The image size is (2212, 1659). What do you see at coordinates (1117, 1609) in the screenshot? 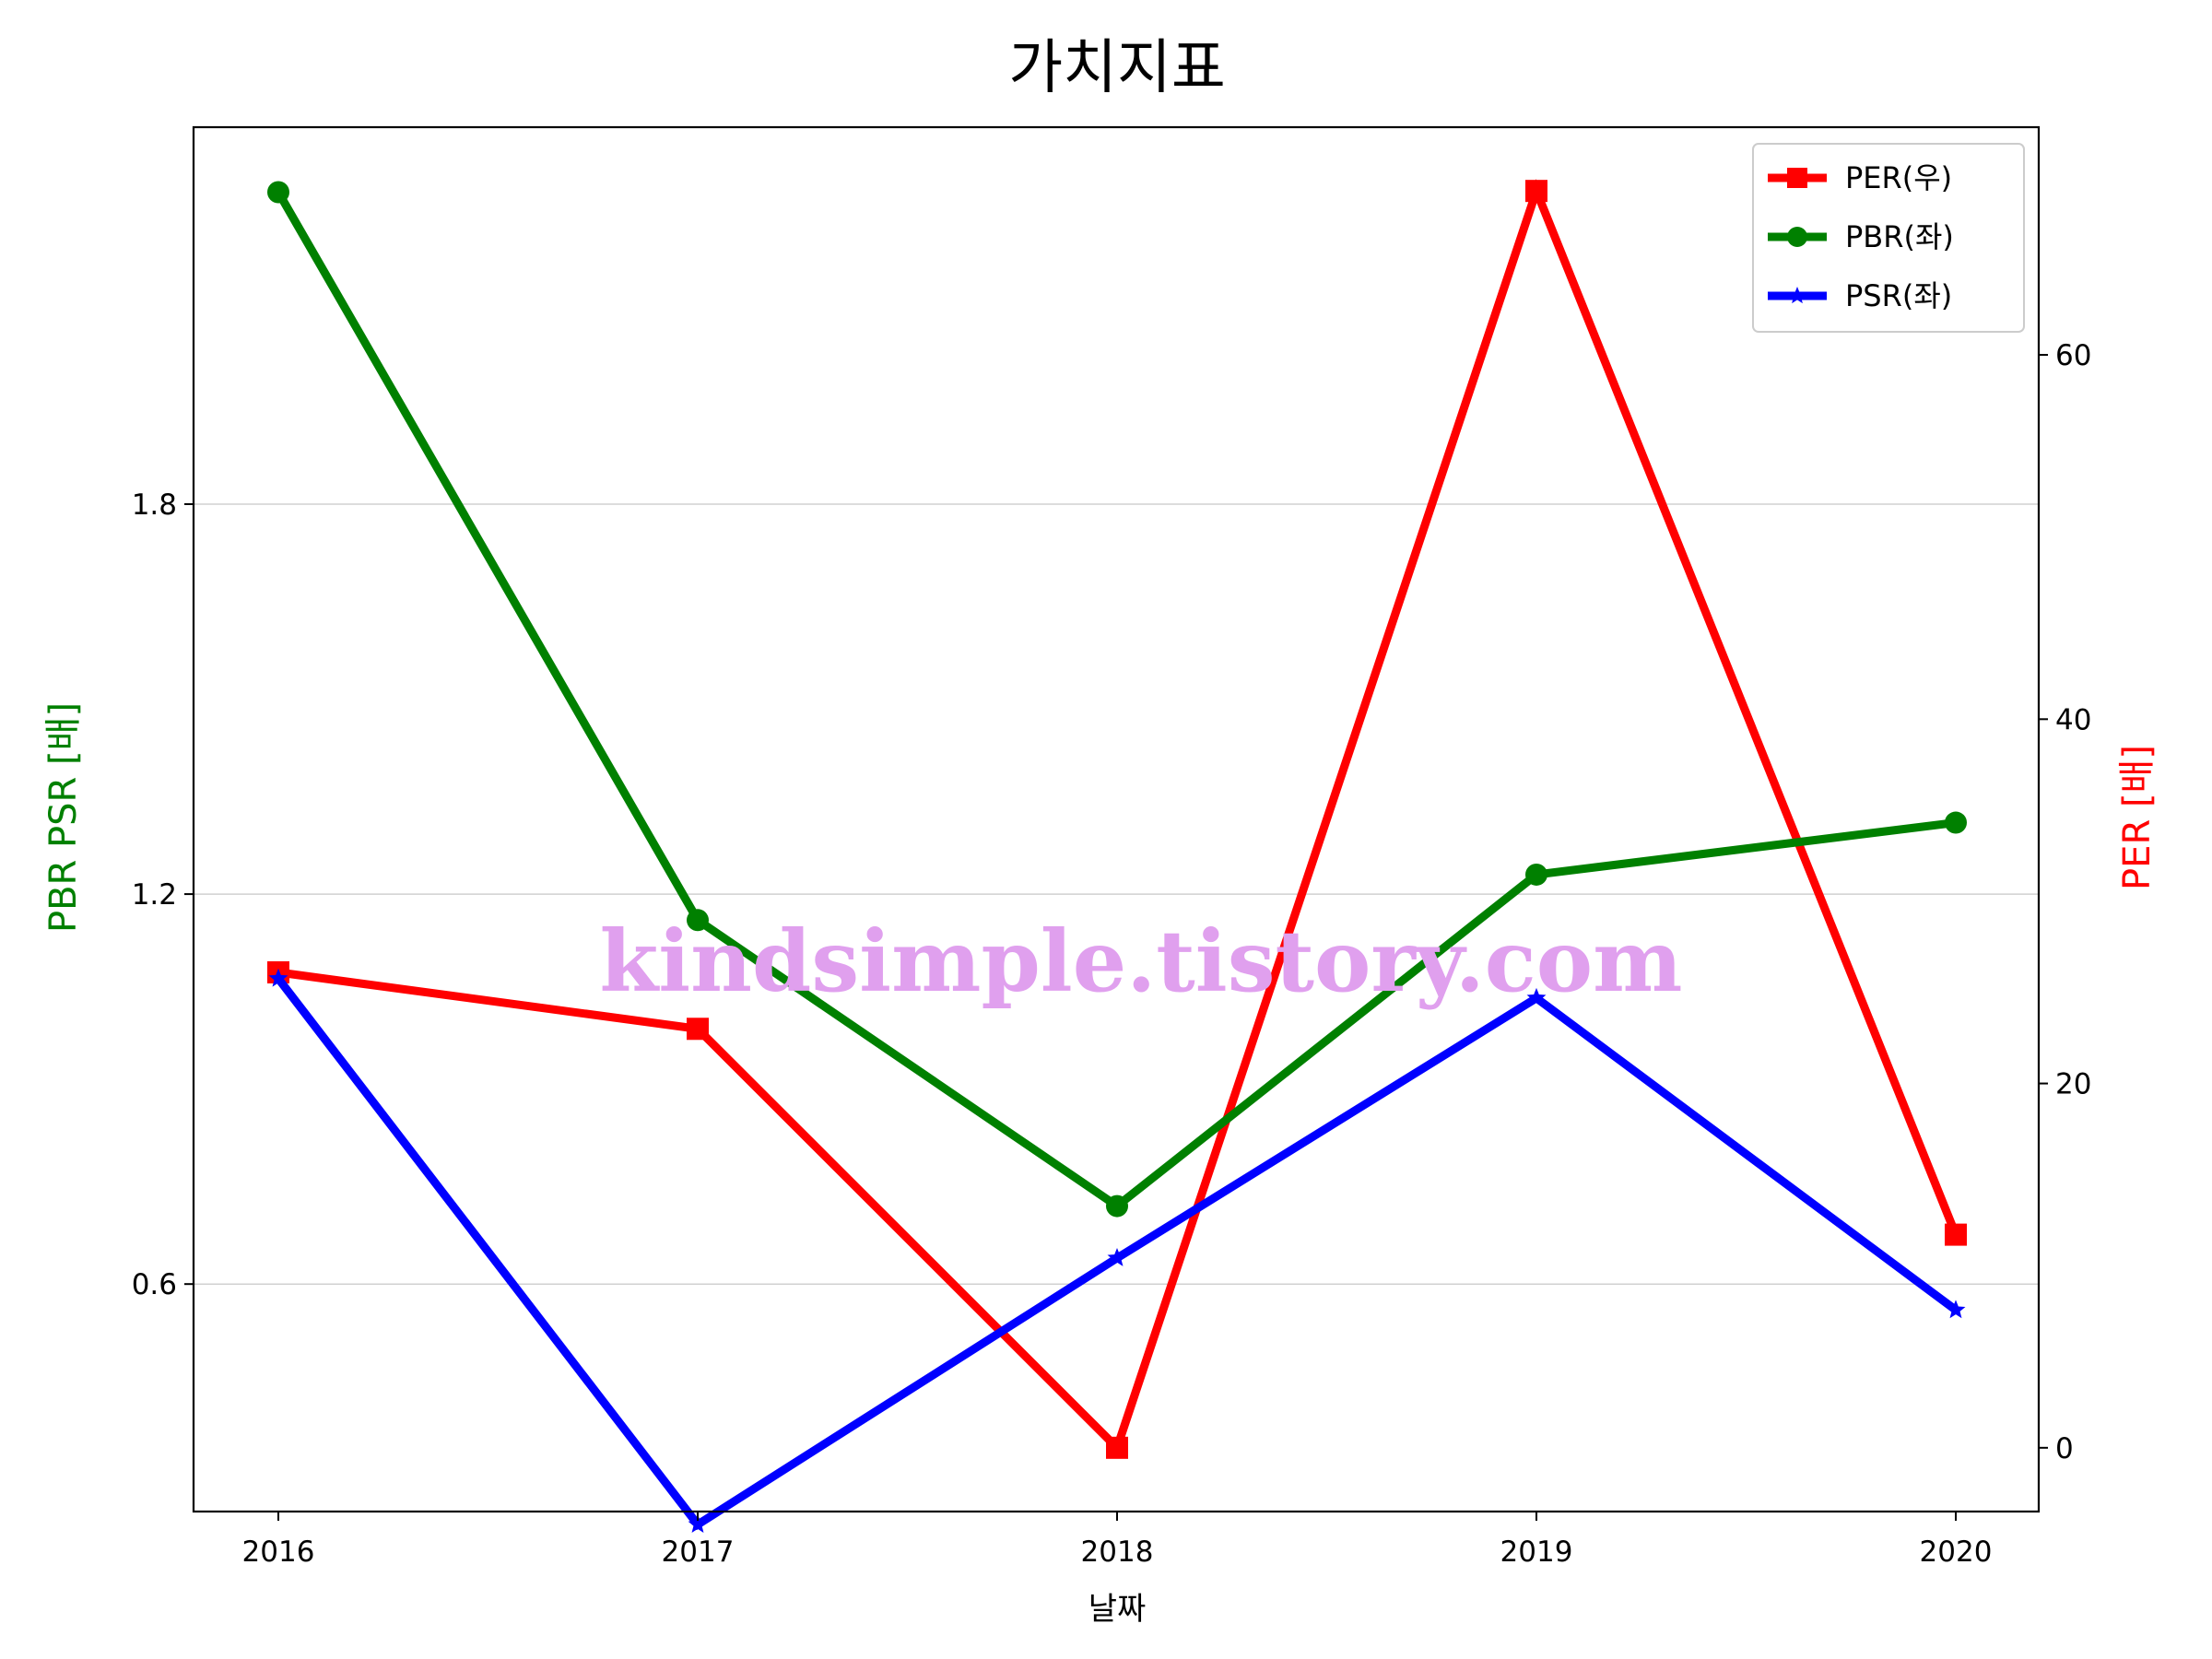
I see `x-axis-title: 날짜` at bounding box center [1117, 1609].